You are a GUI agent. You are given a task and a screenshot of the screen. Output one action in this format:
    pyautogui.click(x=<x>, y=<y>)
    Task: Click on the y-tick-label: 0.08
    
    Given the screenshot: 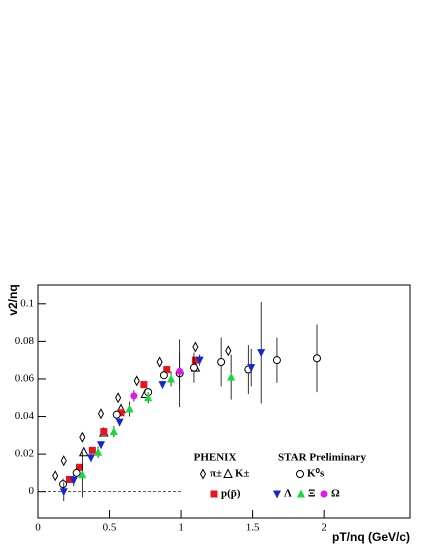 What is the action you would take?
    pyautogui.click(x=25, y=341)
    